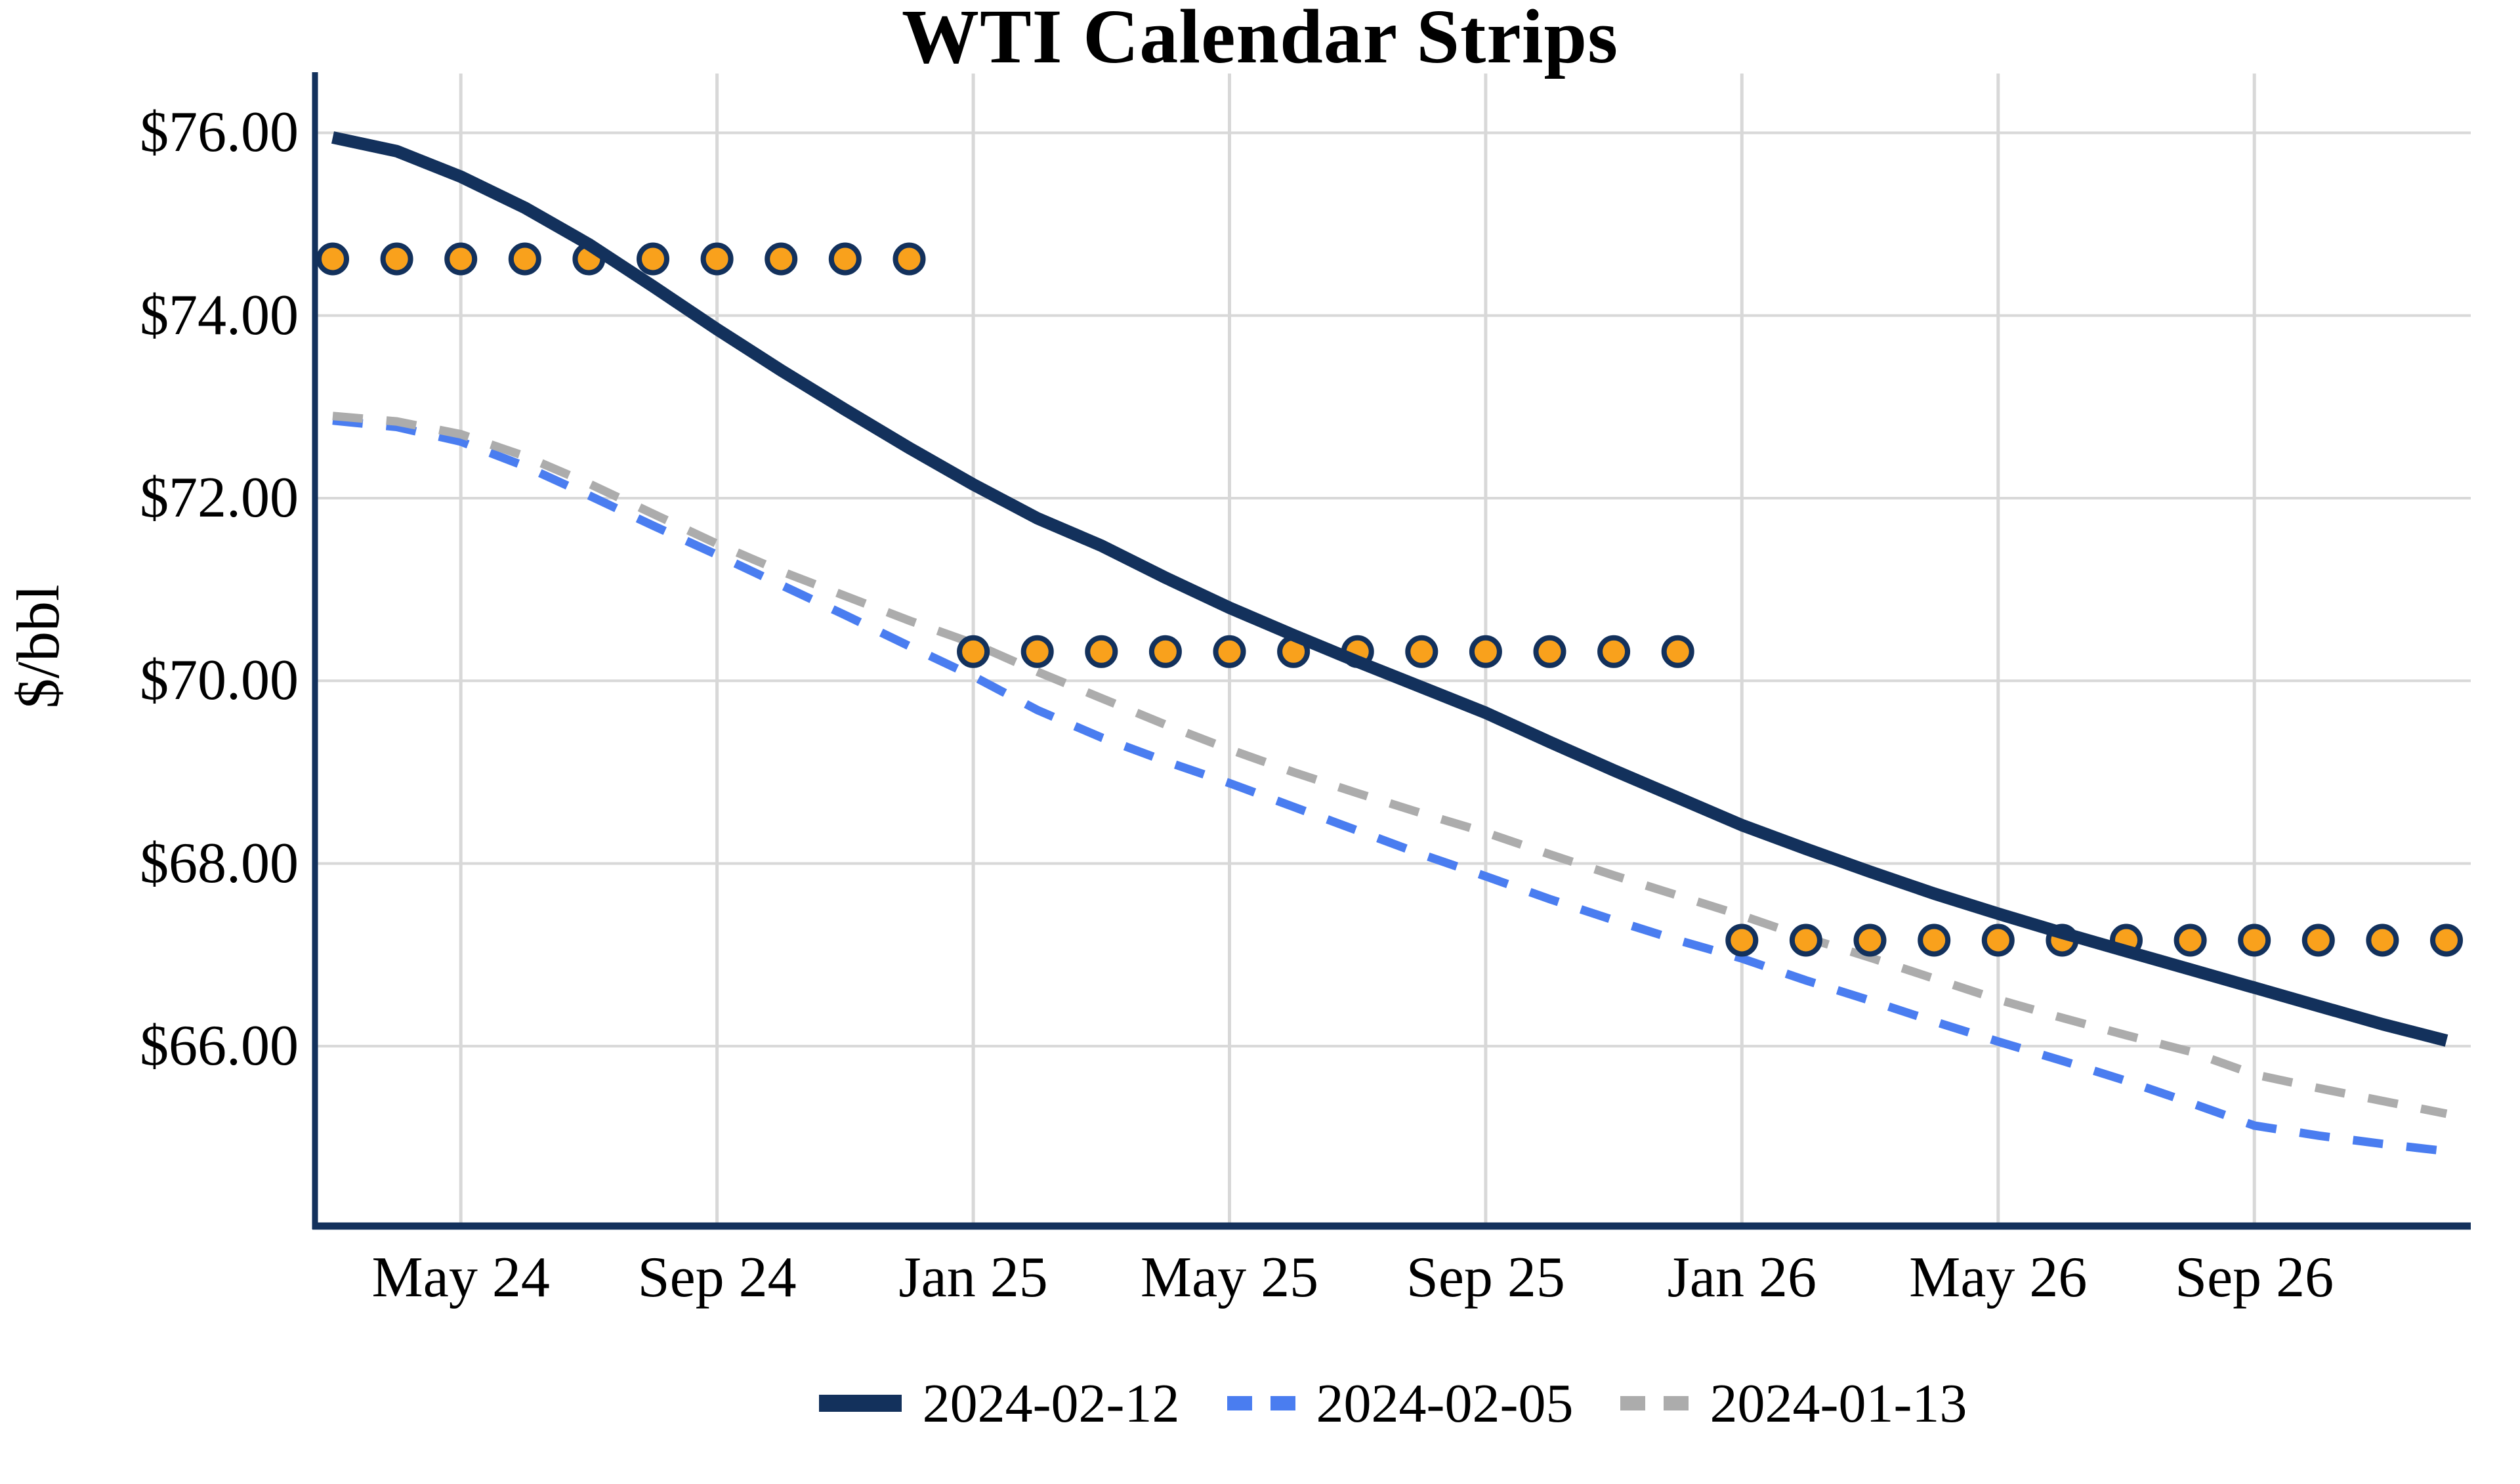 The height and width of the screenshot is (1484, 2520). I want to click on x-tick-label: Jan 26, so click(1741, 1277).